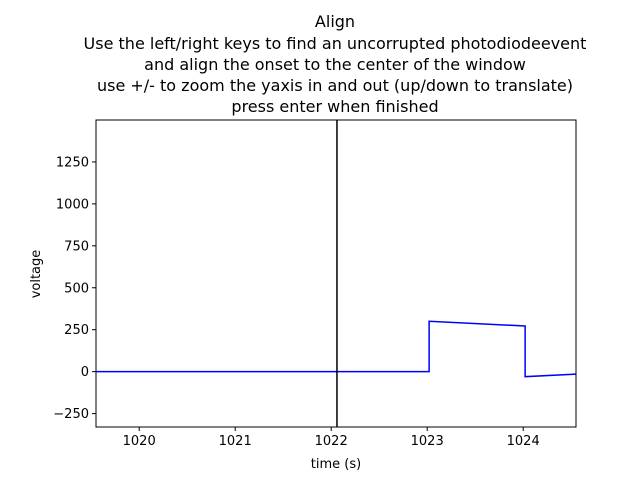 The width and height of the screenshot is (640, 480). What do you see at coordinates (71, 414) in the screenshot?
I see `y-tick-label: −250` at bounding box center [71, 414].